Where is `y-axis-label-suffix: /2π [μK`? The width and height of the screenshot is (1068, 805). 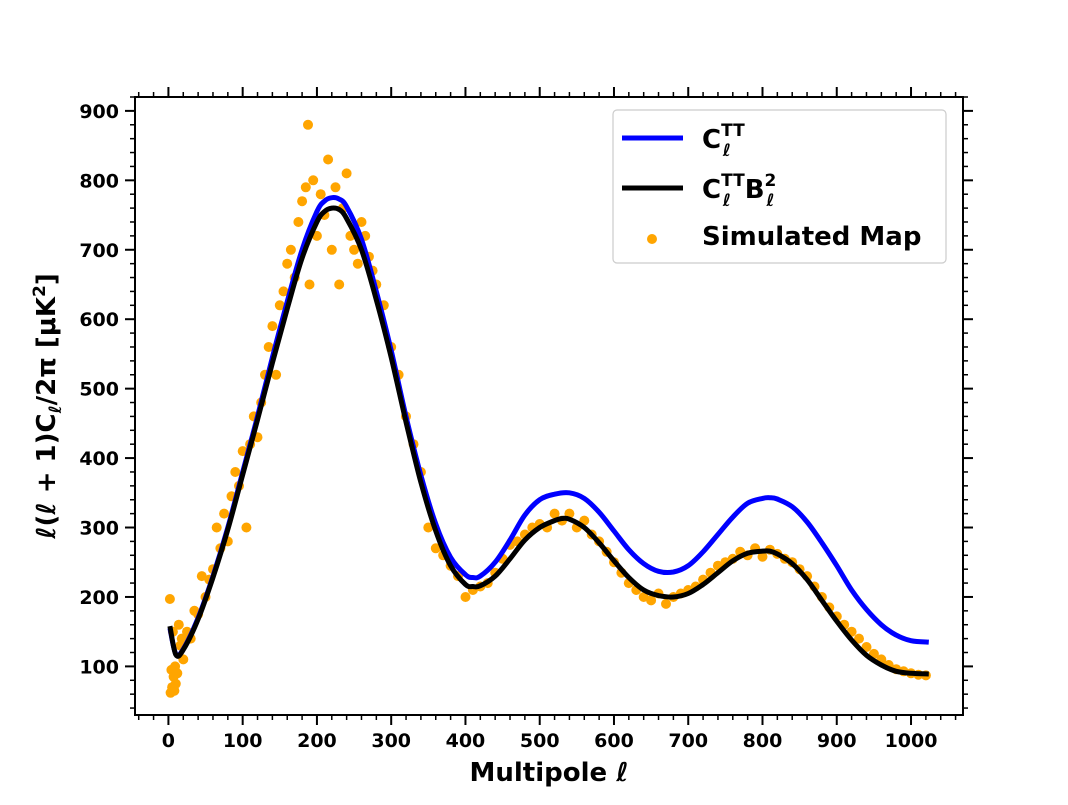 y-axis-label-suffix: /2π [μK is located at coordinates (47, 350).